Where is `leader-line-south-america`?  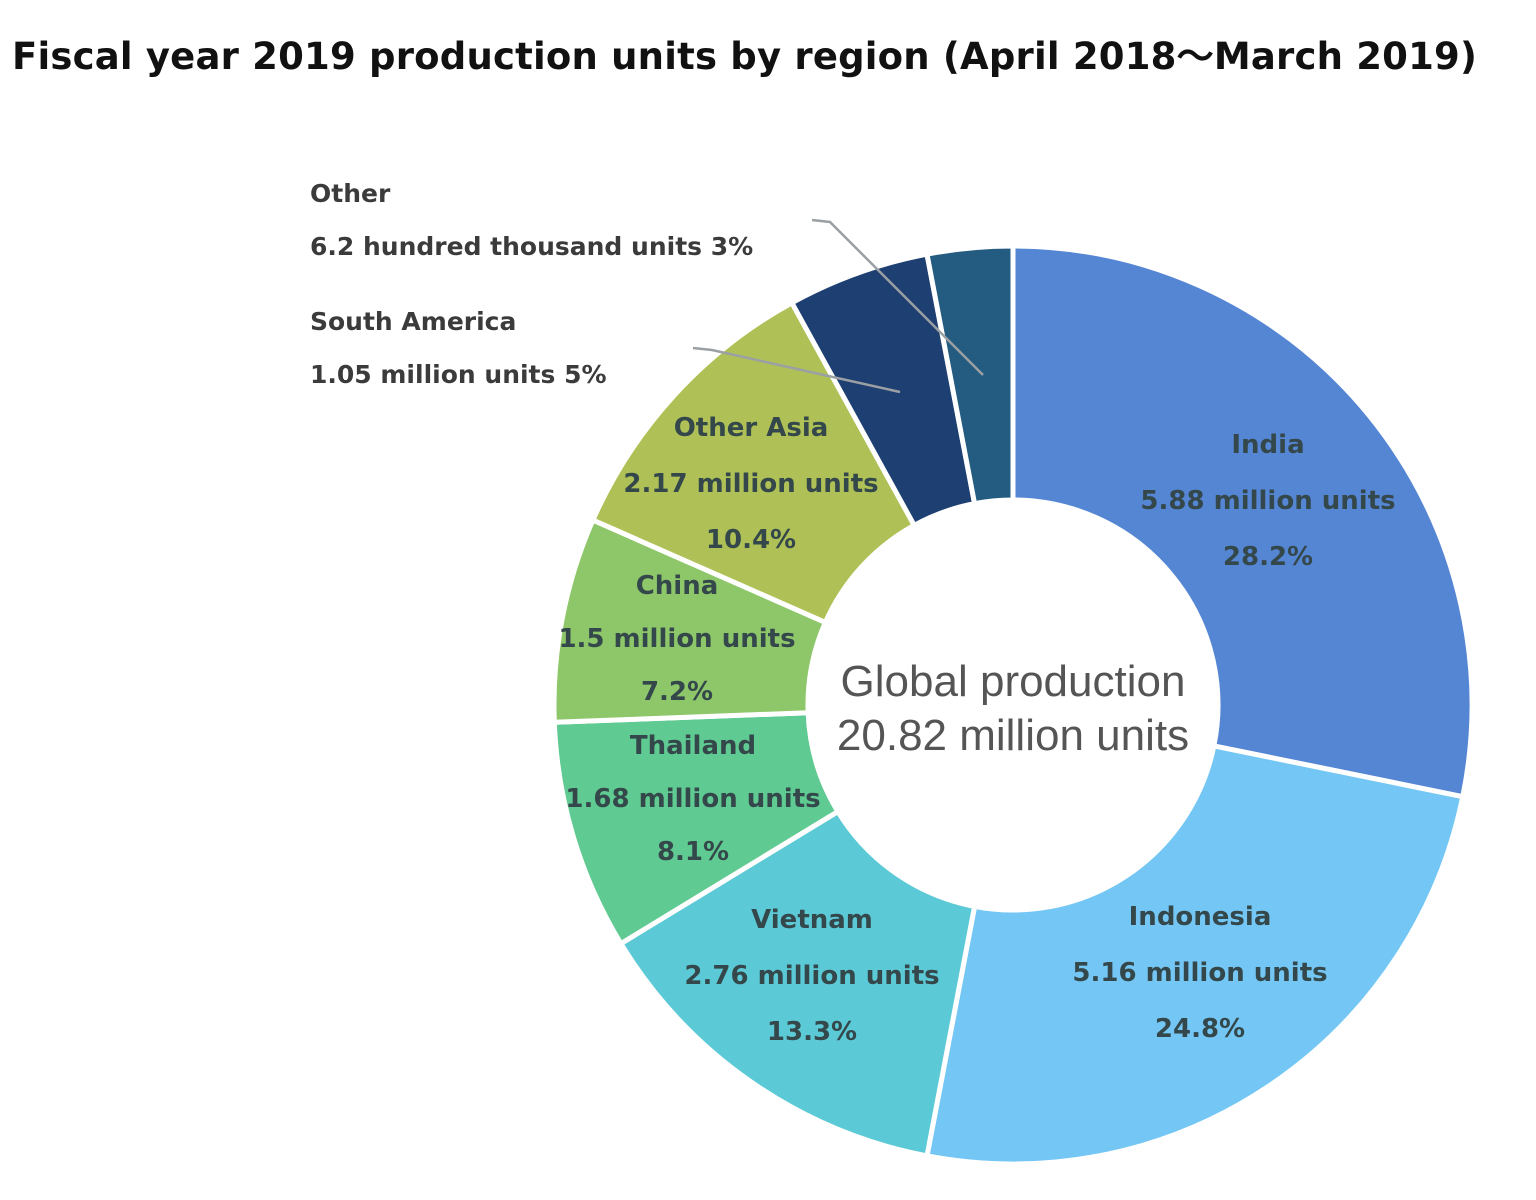
leader-line-south-america is located at coordinates (796, 370).